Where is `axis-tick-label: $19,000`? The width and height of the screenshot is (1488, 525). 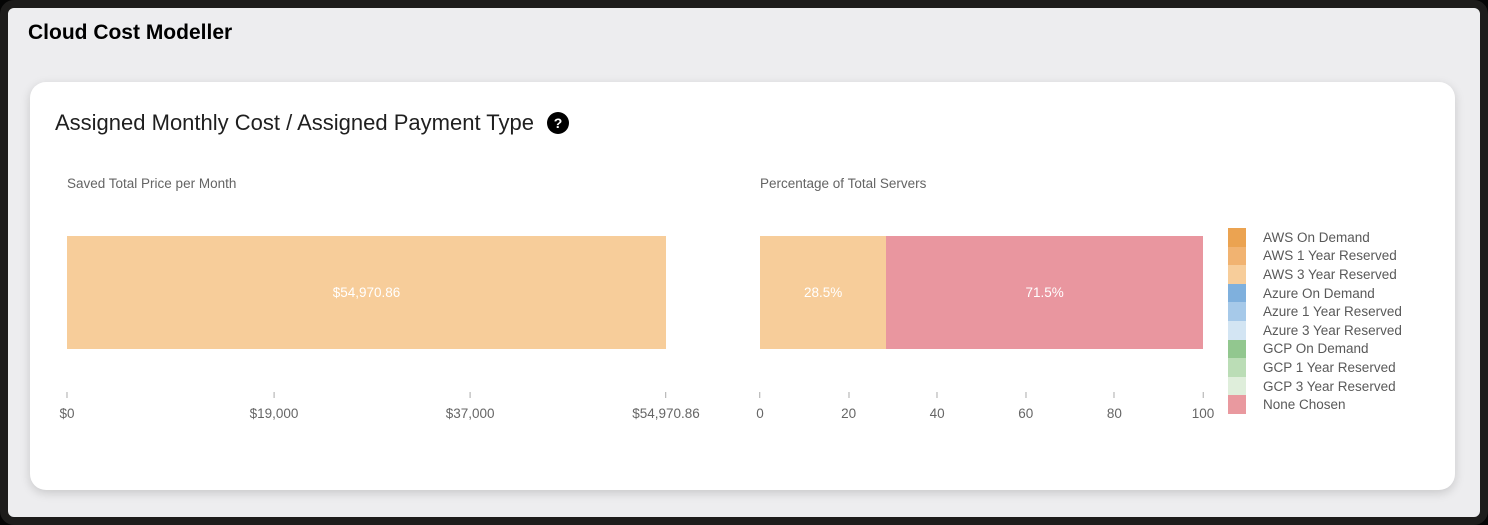
axis-tick-label: $19,000 is located at coordinates (274, 413).